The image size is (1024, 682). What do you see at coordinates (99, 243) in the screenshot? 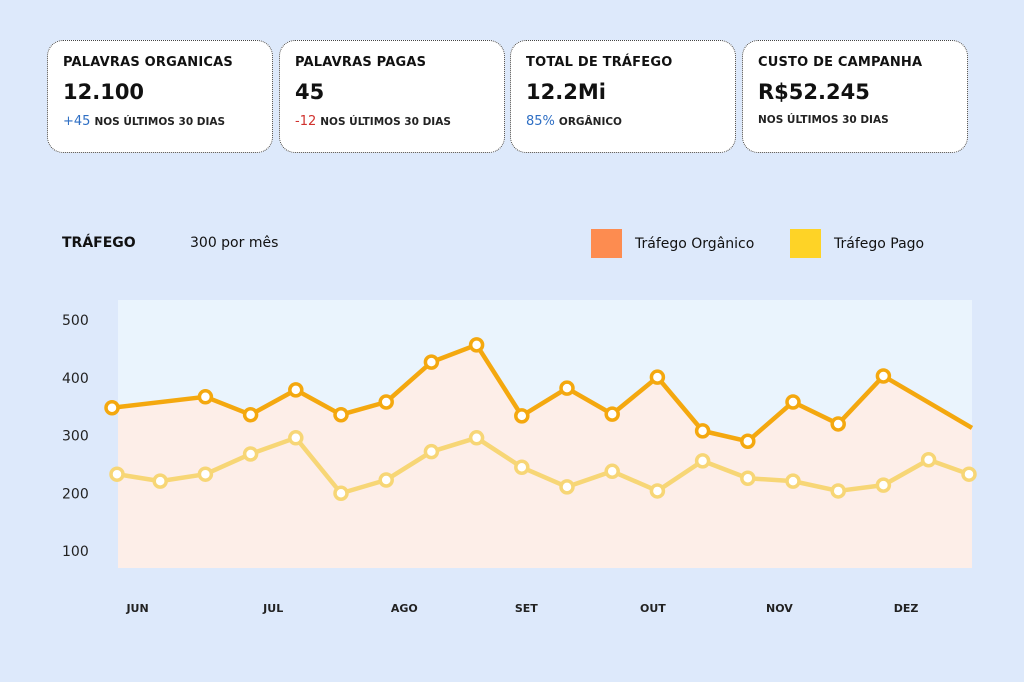
I see `chart-title: TRÁFEGO` at bounding box center [99, 243].